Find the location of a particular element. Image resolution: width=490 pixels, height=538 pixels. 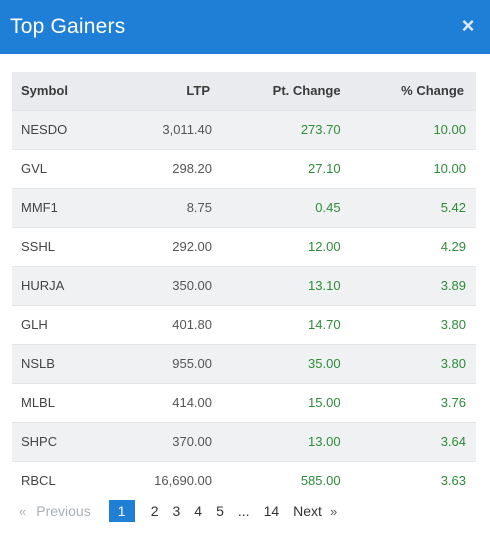

cell-pct-change: 4.29 is located at coordinates (453, 246).